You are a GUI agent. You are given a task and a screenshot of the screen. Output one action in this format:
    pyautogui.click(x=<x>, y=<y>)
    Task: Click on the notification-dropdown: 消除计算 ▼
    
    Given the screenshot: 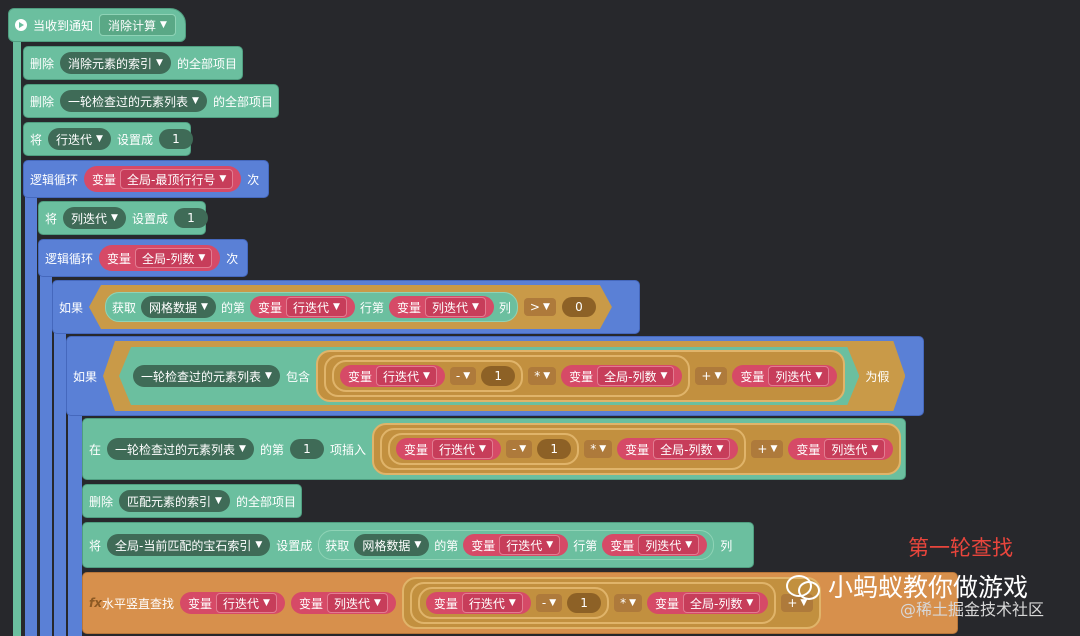 What is the action you would take?
    pyautogui.click(x=137, y=25)
    